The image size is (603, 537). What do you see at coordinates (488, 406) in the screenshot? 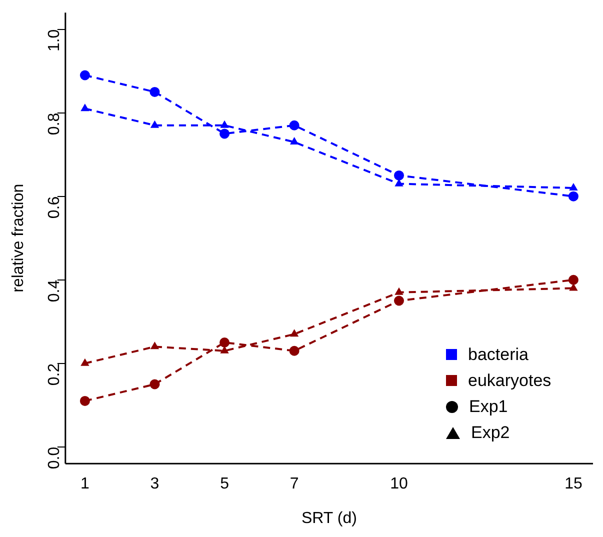
I see `annotation: Exp1` at bounding box center [488, 406].